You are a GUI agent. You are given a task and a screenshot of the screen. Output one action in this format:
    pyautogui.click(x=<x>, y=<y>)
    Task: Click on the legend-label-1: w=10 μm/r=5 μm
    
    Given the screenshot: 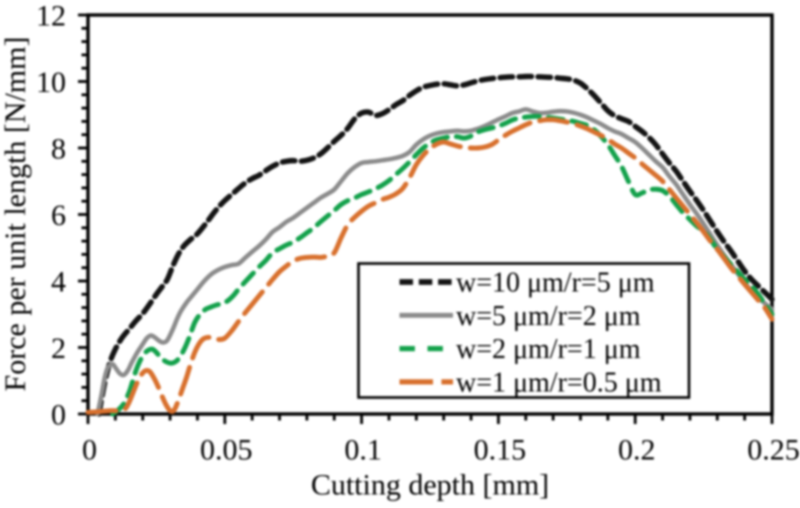 What is the action you would take?
    pyautogui.click(x=555, y=283)
    